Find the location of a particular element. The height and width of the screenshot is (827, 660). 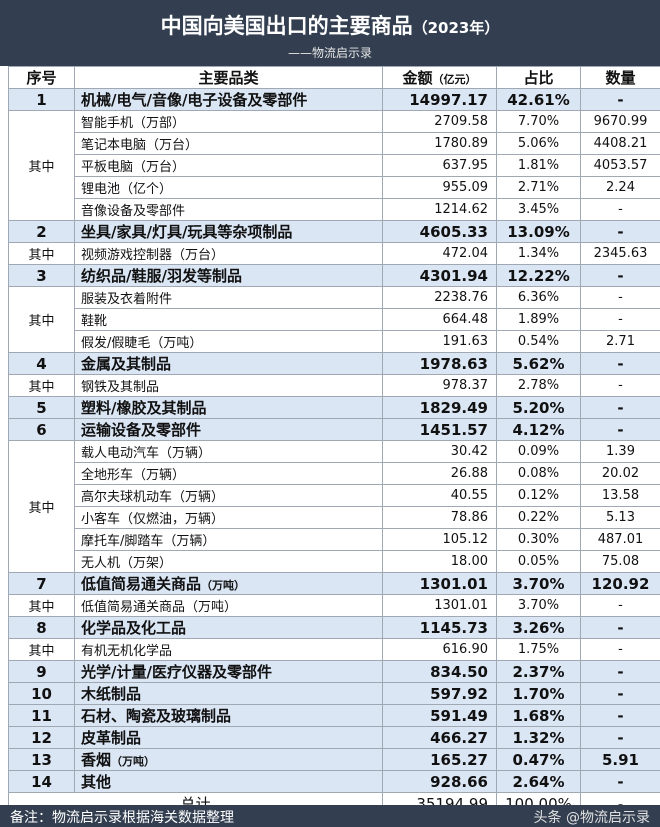

row-quantity: 4408.21 is located at coordinates (620, 143).